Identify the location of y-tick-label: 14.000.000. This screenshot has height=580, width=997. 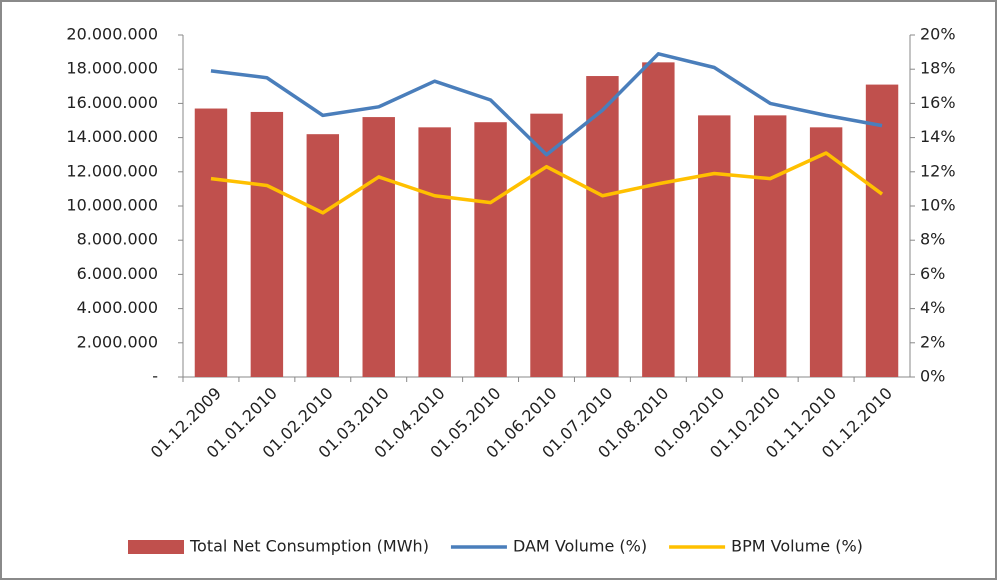
(112, 136).